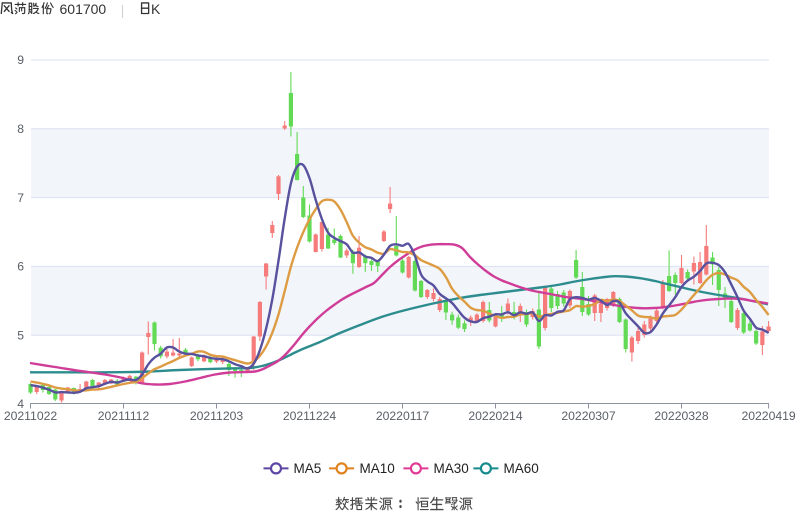 The height and width of the screenshot is (517, 800). What do you see at coordinates (377, 468) in the screenshot?
I see `svg-text: MA10` at bounding box center [377, 468].